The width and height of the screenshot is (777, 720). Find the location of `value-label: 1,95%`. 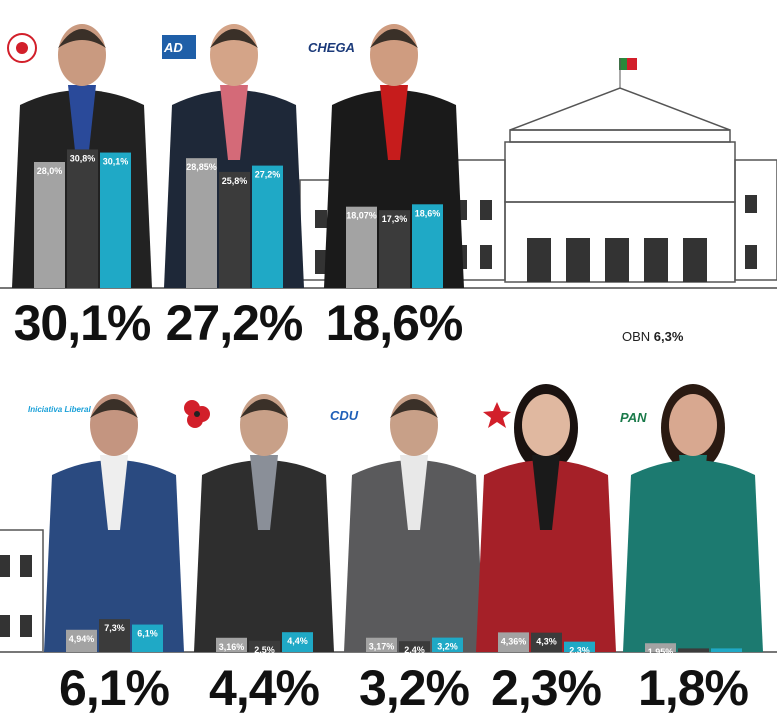

value-label: 1,95% is located at coordinates (661, 652).